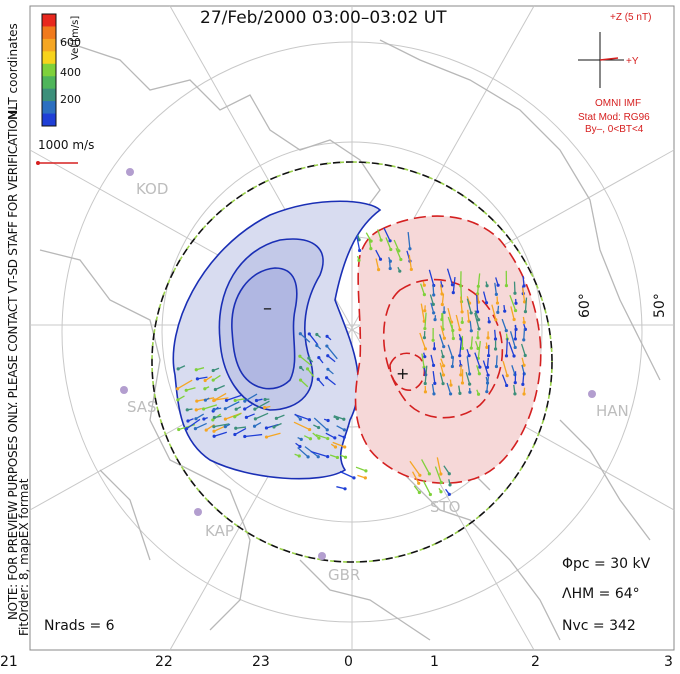 The image size is (680, 674). Describe the element at coordinates (631, 17) in the screenshot. I see `imf-plus-z-label: +Z (5 nT)` at that location.